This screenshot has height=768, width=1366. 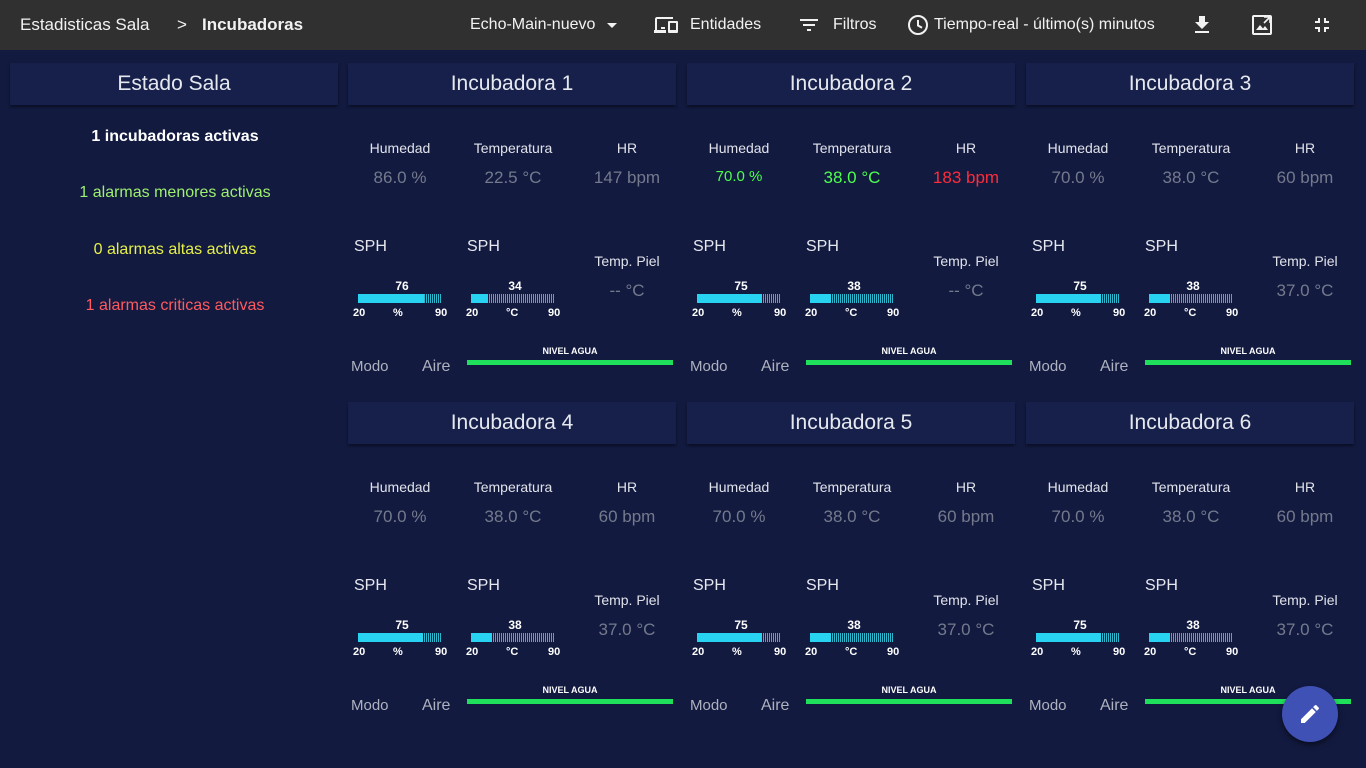 What do you see at coordinates (1193, 286) in the screenshot?
I see `gauge-value: 38` at bounding box center [1193, 286].